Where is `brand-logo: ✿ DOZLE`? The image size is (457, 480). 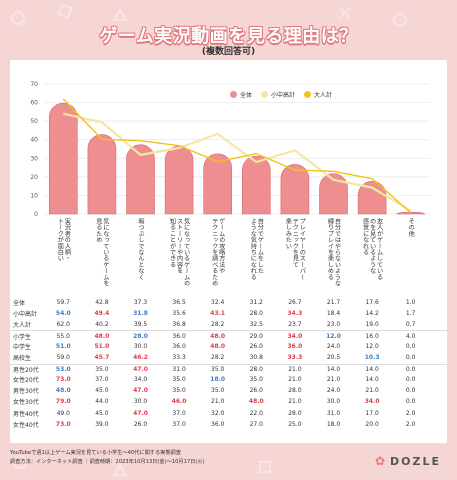 brand-logo: ✿ DOZLE is located at coordinates (408, 461).